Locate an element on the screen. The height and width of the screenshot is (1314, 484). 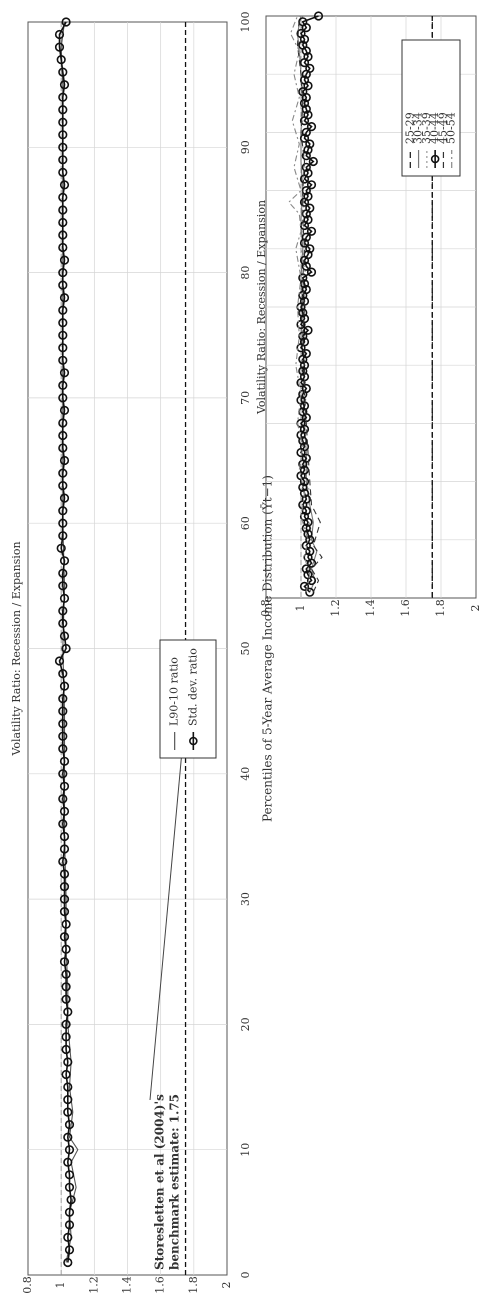
y-tick-label: 1.6 is located at coordinates (405, 608).